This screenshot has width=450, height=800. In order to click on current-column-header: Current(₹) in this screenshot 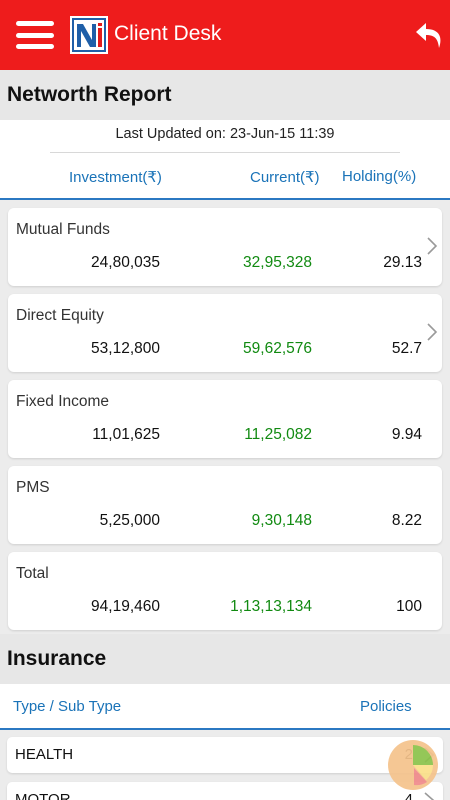, I will do `click(285, 177)`.